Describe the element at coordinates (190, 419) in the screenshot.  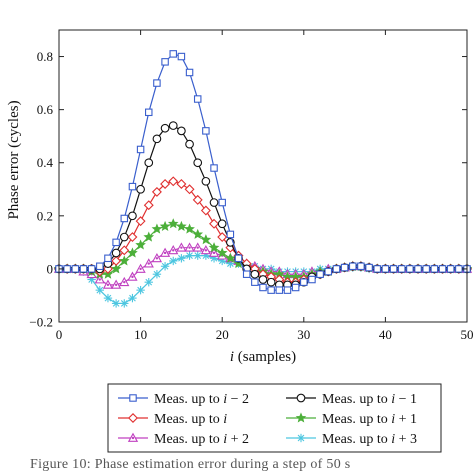
I see `legend-label: Meas. up to i` at that location.